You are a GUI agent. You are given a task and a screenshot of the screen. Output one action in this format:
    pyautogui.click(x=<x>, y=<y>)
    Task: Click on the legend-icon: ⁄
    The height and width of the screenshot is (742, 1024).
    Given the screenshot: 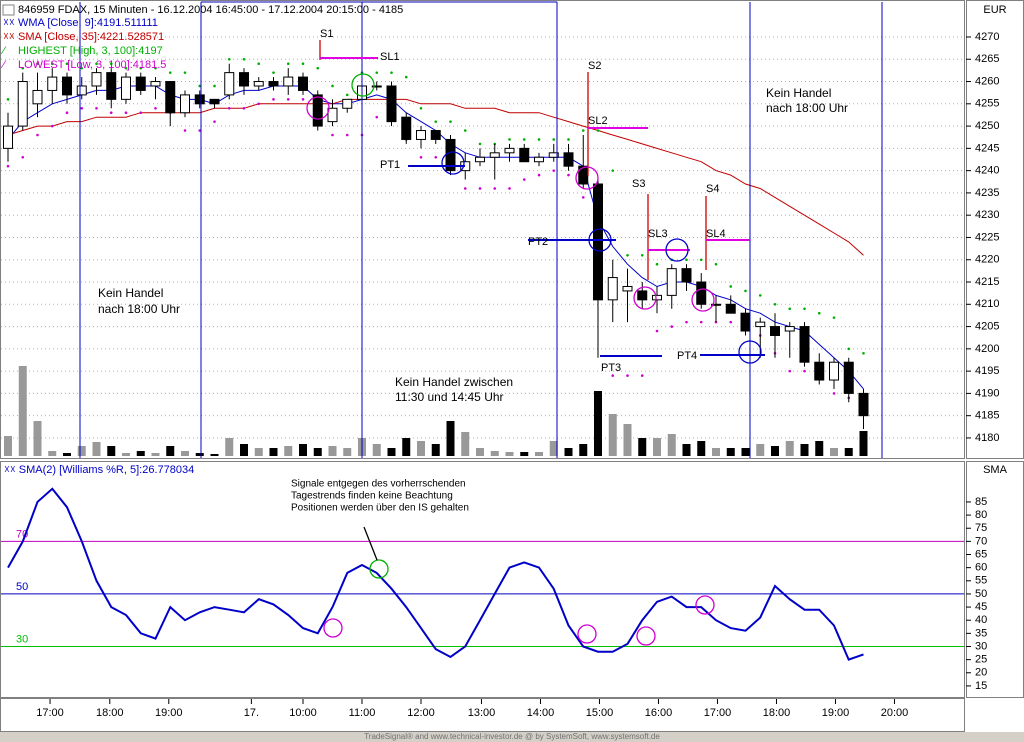 What is the action you would take?
    pyautogui.click(x=3, y=65)
    